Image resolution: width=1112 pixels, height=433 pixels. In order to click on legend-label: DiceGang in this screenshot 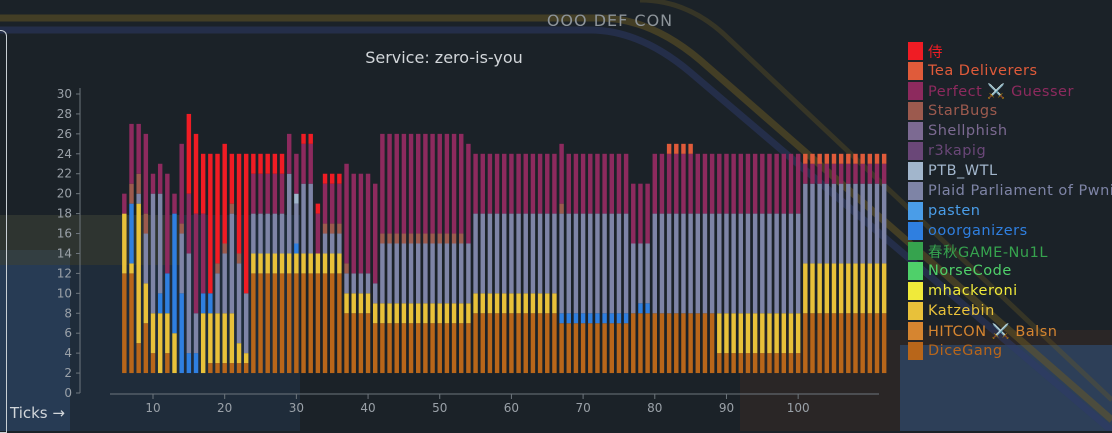, I will do `click(965, 351)`.